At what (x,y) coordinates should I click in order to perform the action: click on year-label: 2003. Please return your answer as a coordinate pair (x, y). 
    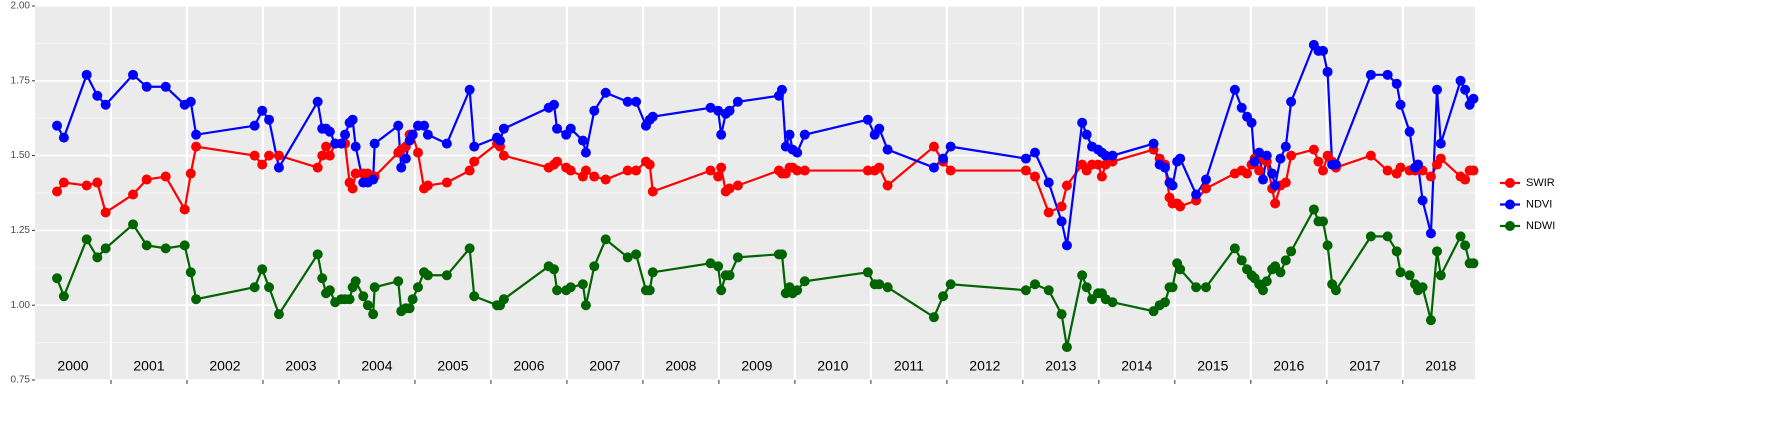
    Looking at the image, I should click on (300, 366).